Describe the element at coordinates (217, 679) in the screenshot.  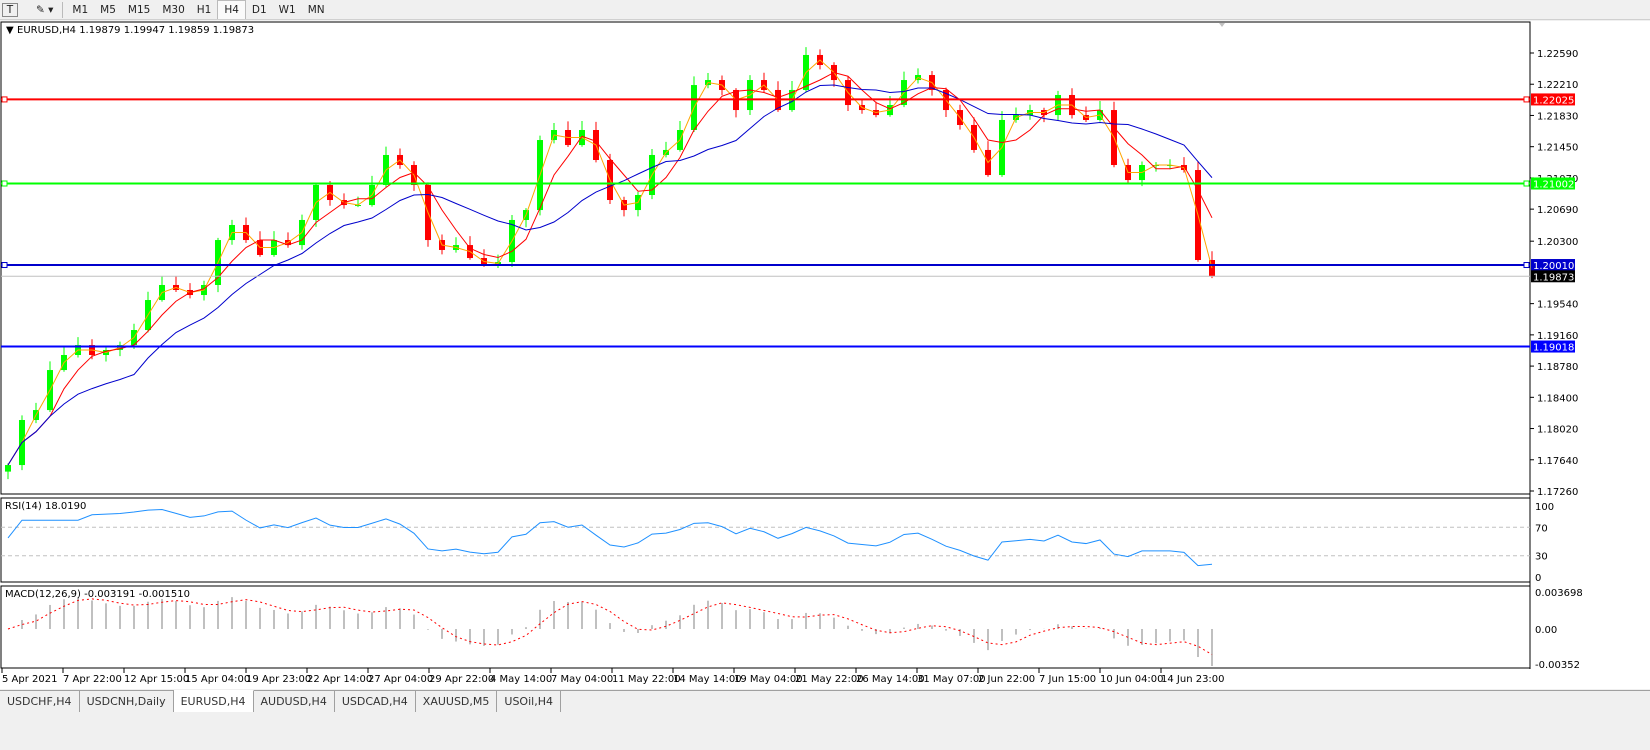
I see `time-label: 15 Apr 04:00` at that location.